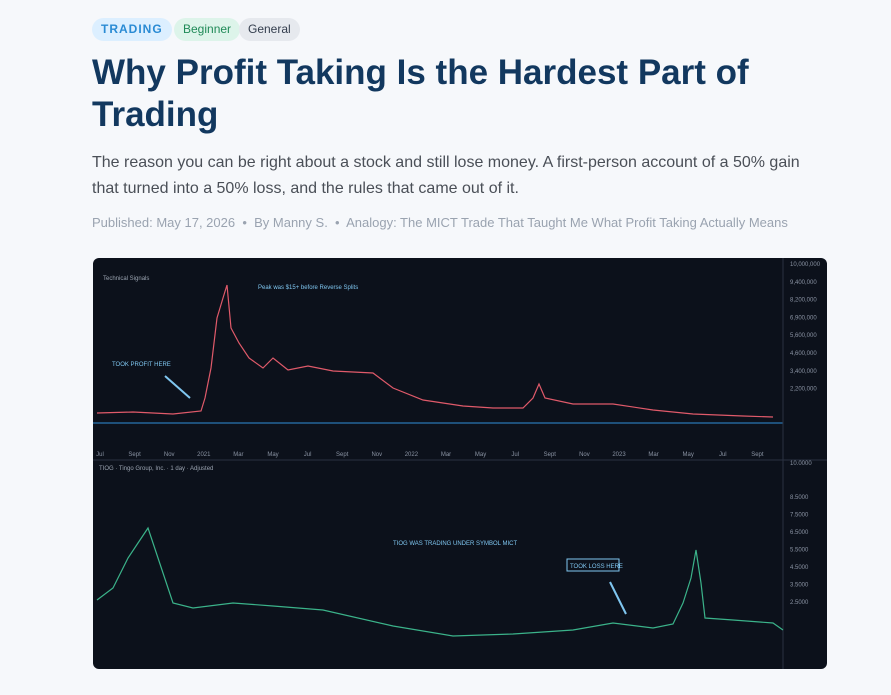  I want to click on tag: General, so click(269, 29).